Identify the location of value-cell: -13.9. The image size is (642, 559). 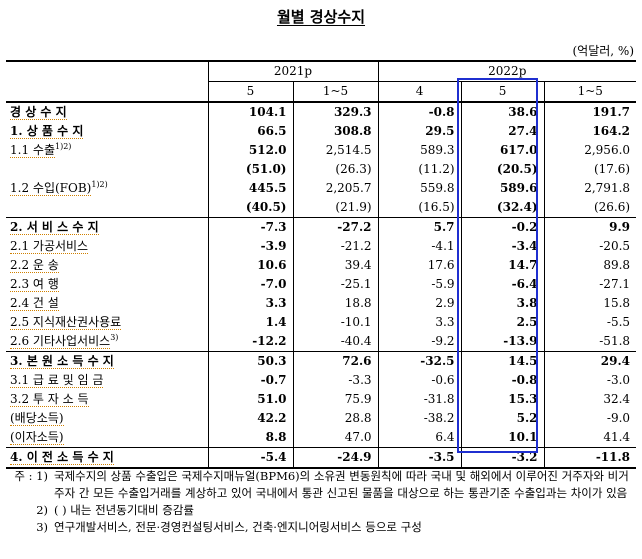
(502, 342).